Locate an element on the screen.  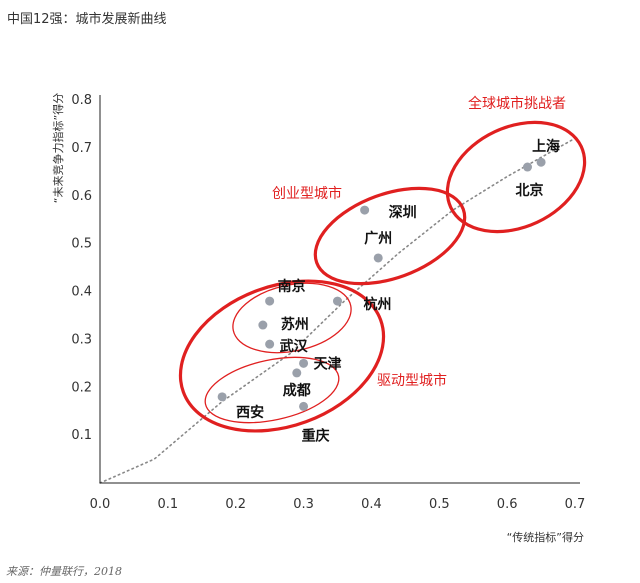
x-tick-label: 0.6 is located at coordinates (507, 504).